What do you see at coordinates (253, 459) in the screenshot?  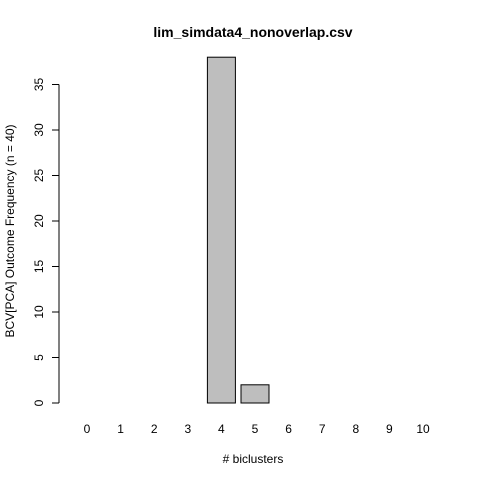 I see `x-axis-label: # biclusters` at bounding box center [253, 459].